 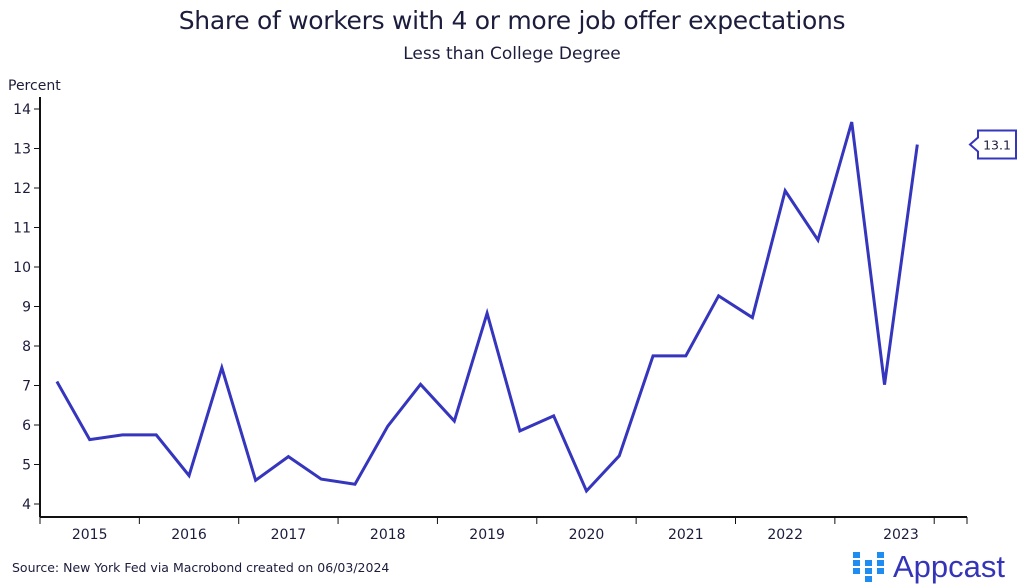 What do you see at coordinates (487, 535) in the screenshot?
I see `x-tick-label: 2019` at bounding box center [487, 535].